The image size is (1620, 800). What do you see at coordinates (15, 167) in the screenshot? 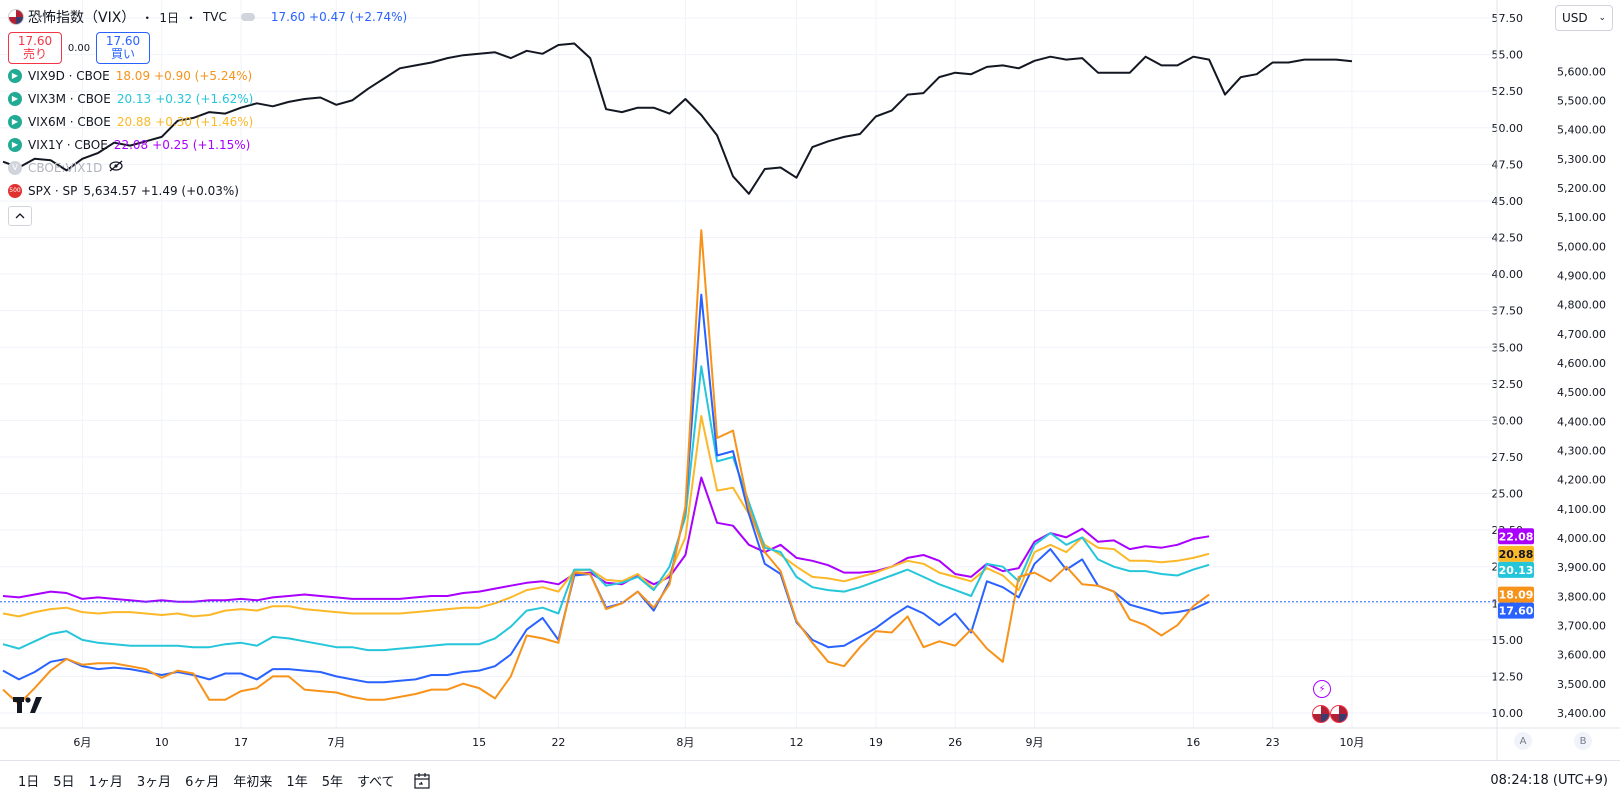
I see `vix1d-icon: V` at bounding box center [15, 167].